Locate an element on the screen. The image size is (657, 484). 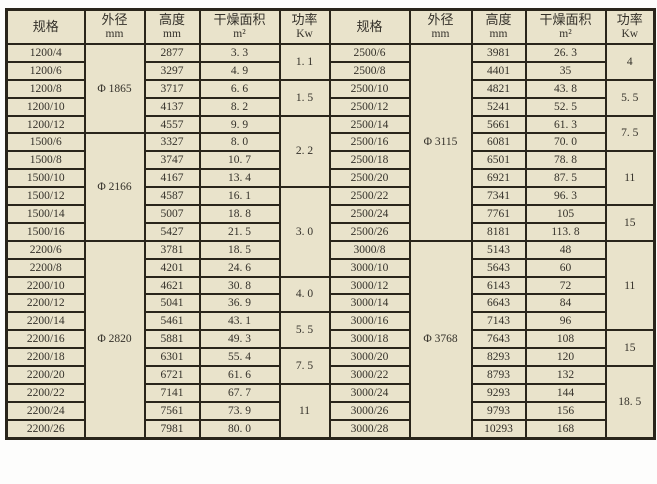
table-row: 2200/10 4621 30. 8 4. 0 3000/12 6143 72 is located at coordinates (330, 294).